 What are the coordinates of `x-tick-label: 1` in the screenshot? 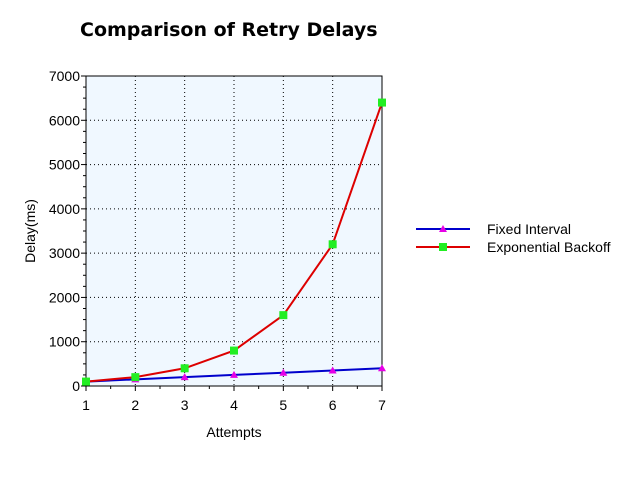 It's located at (86, 405).